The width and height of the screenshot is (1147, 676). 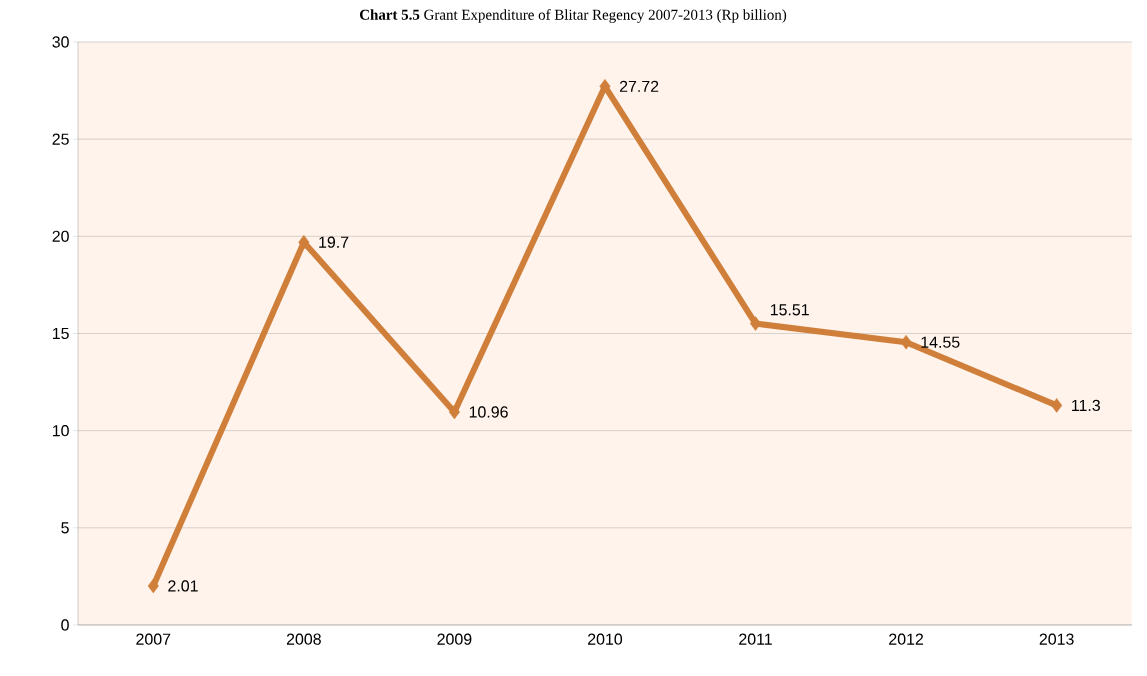 What do you see at coordinates (789, 310) in the screenshot?
I see `data-label: 15.51` at bounding box center [789, 310].